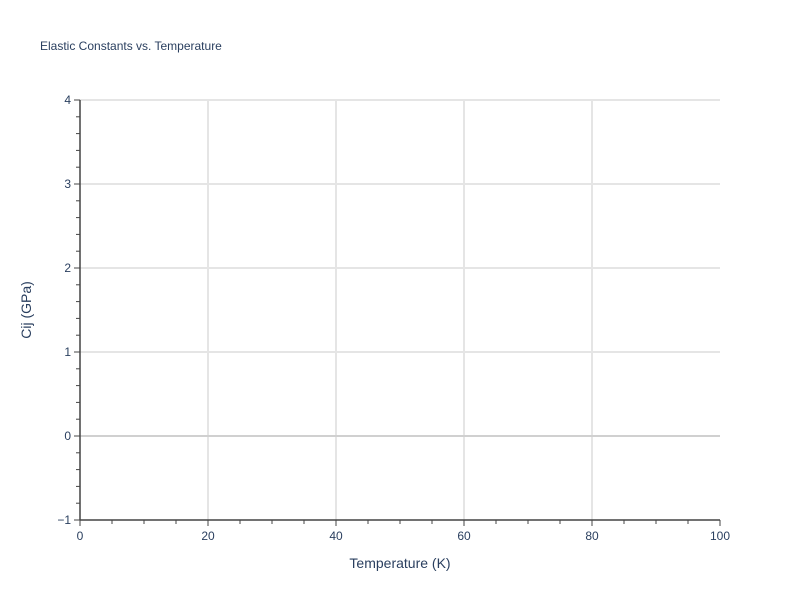 The image size is (800, 600). I want to click on x-tick-label: 100, so click(720, 536).